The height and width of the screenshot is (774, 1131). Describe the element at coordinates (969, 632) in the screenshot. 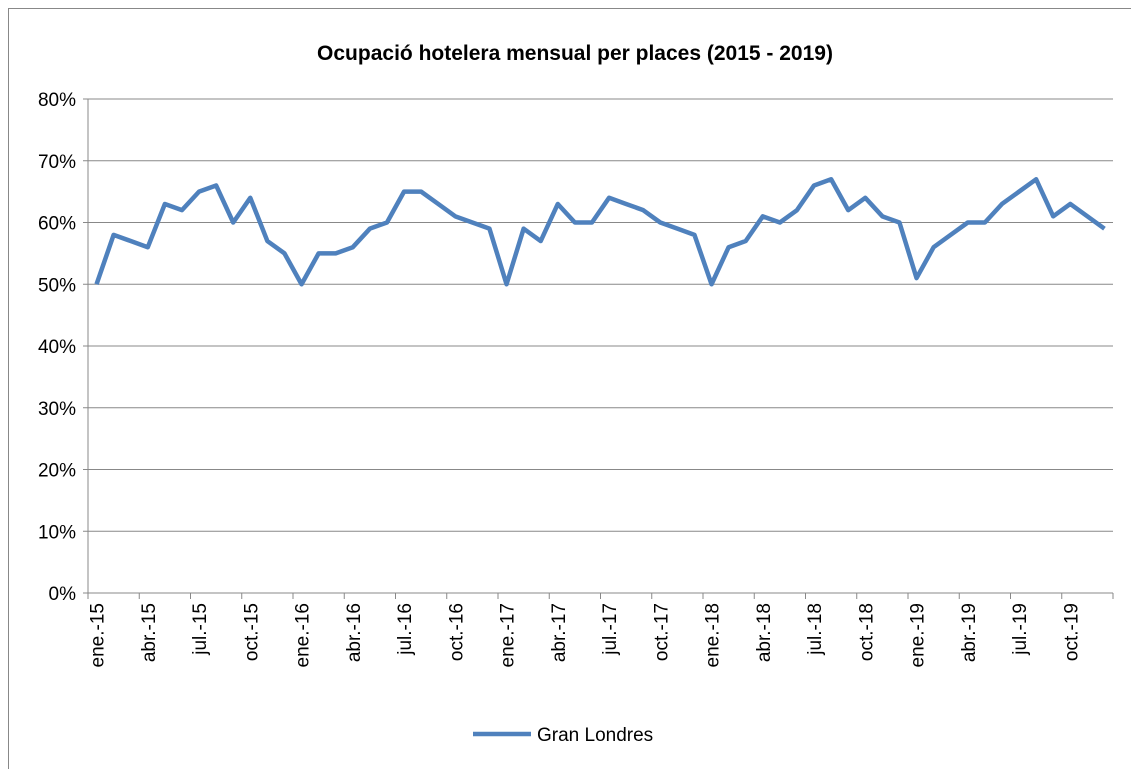

I see `x-tick-label: abr.-19` at that location.